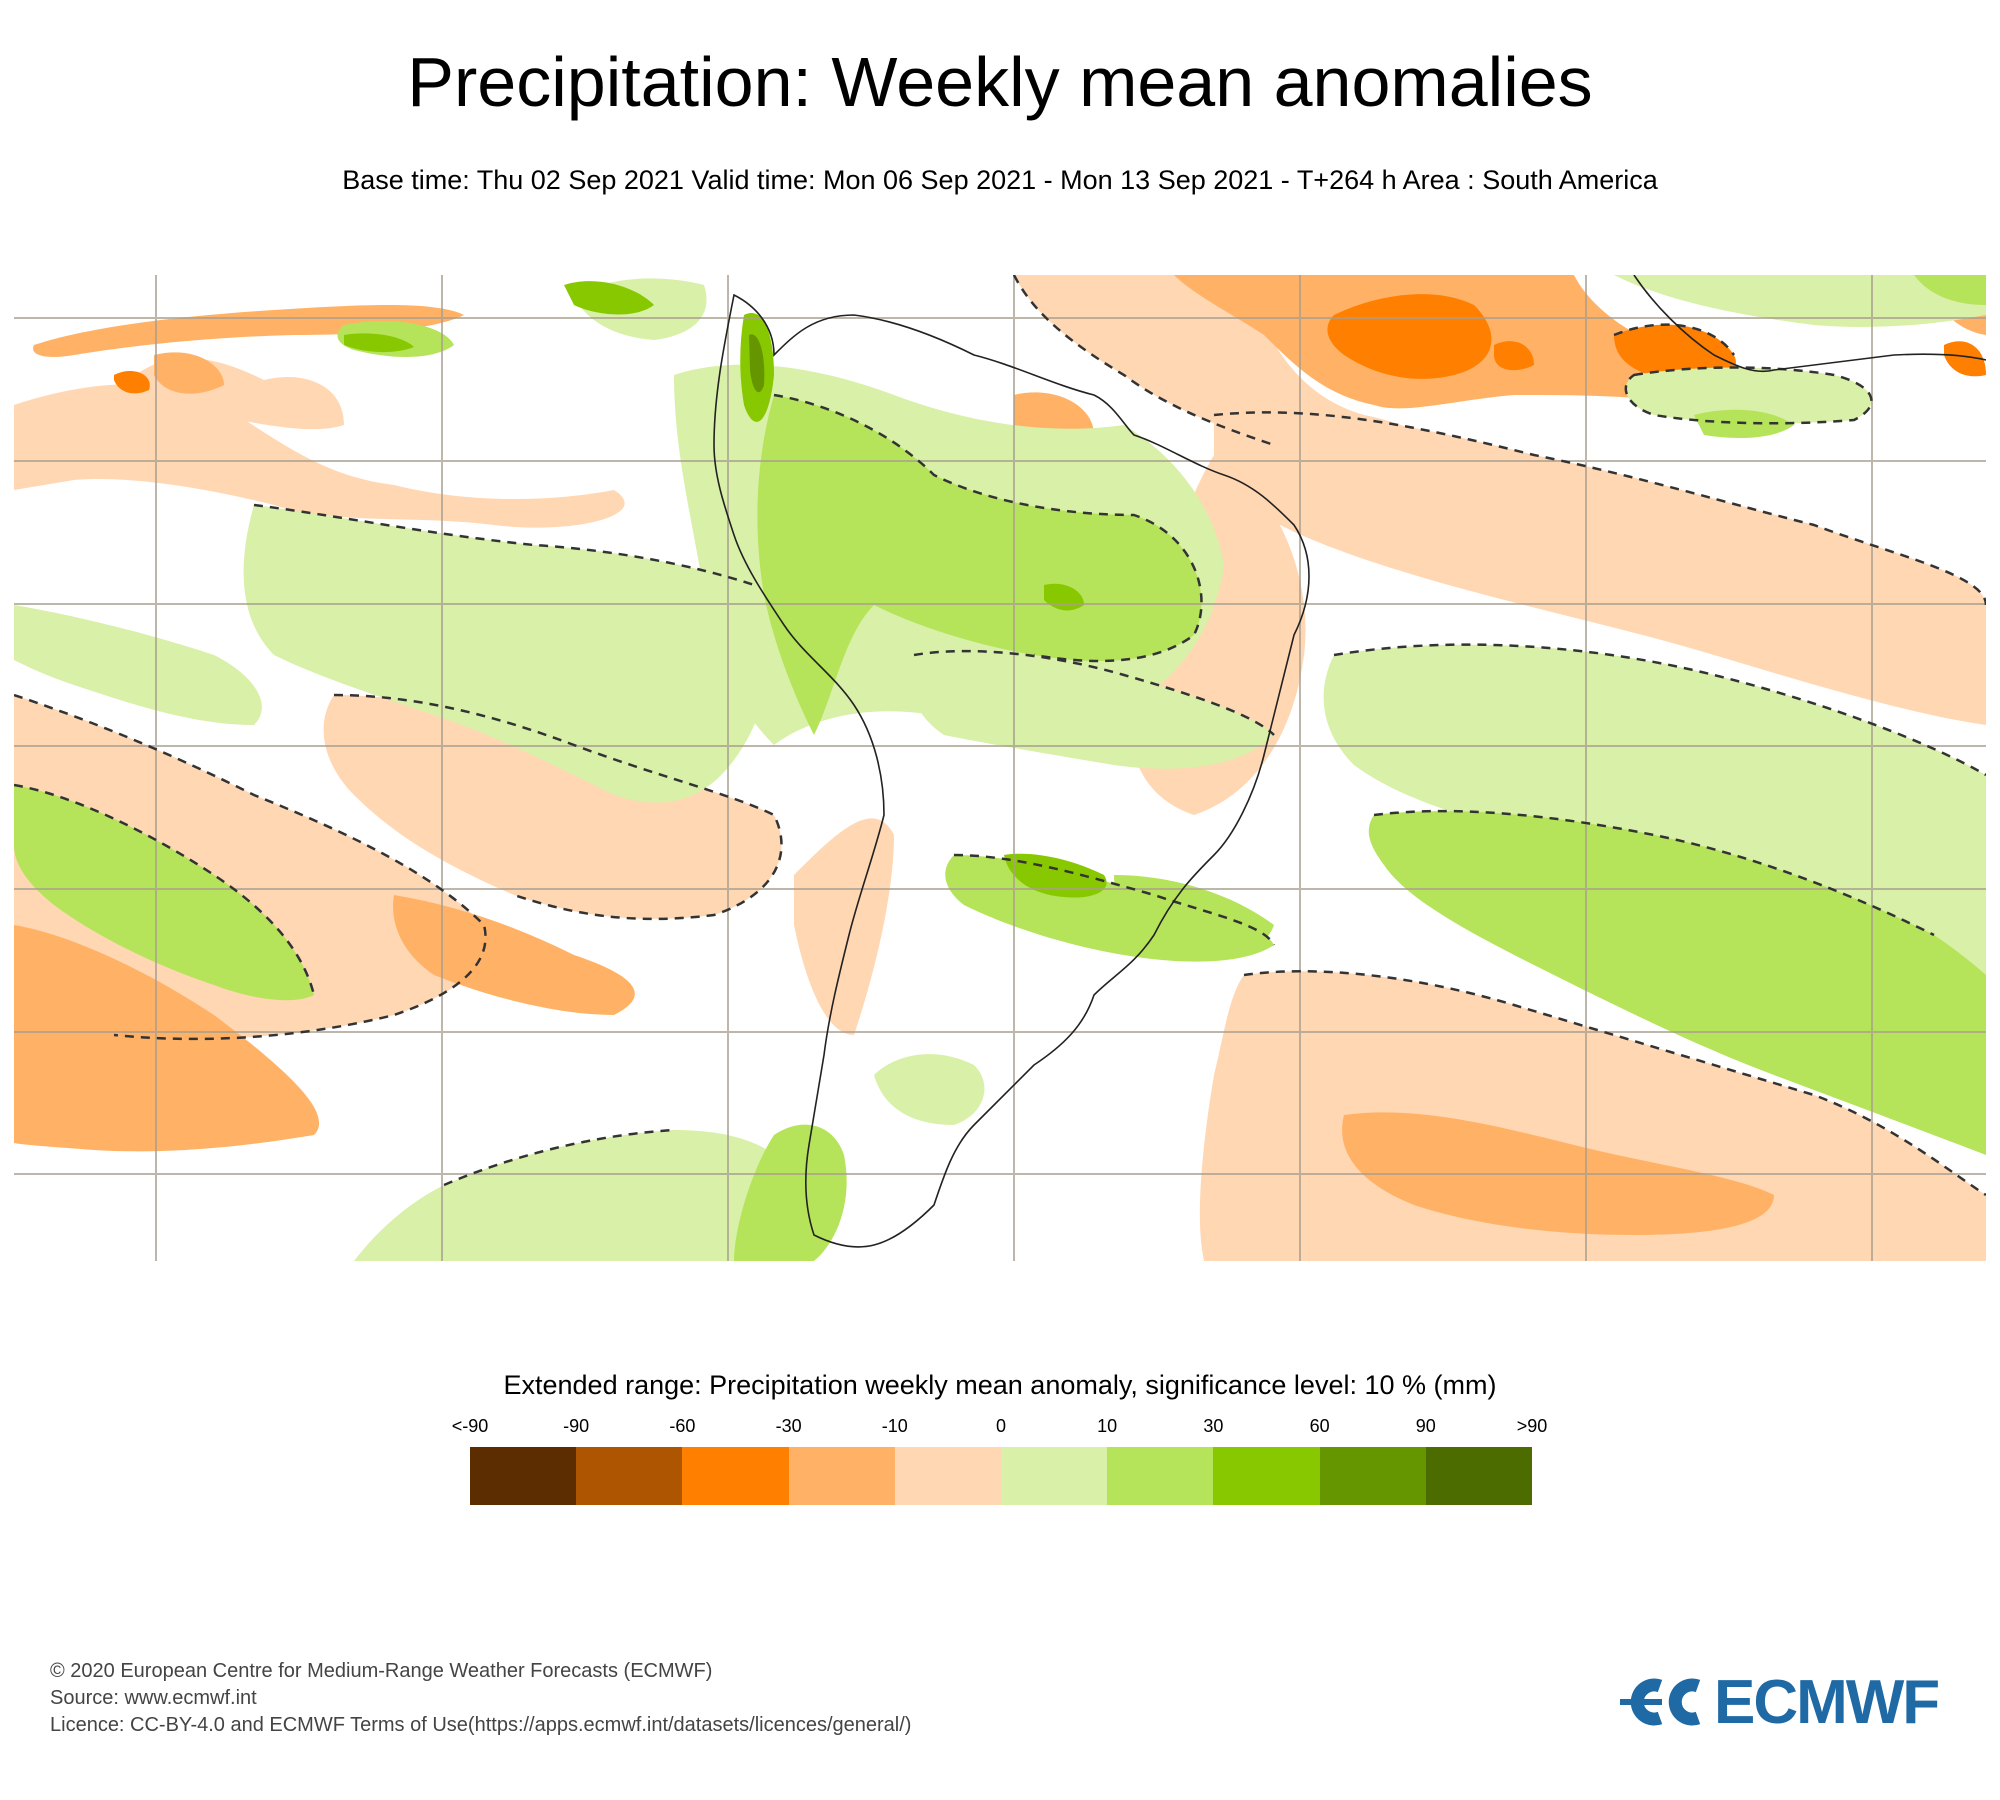 This screenshot has width=2000, height=1800. I want to click on legend-label: 90, so click(1425, 1426).